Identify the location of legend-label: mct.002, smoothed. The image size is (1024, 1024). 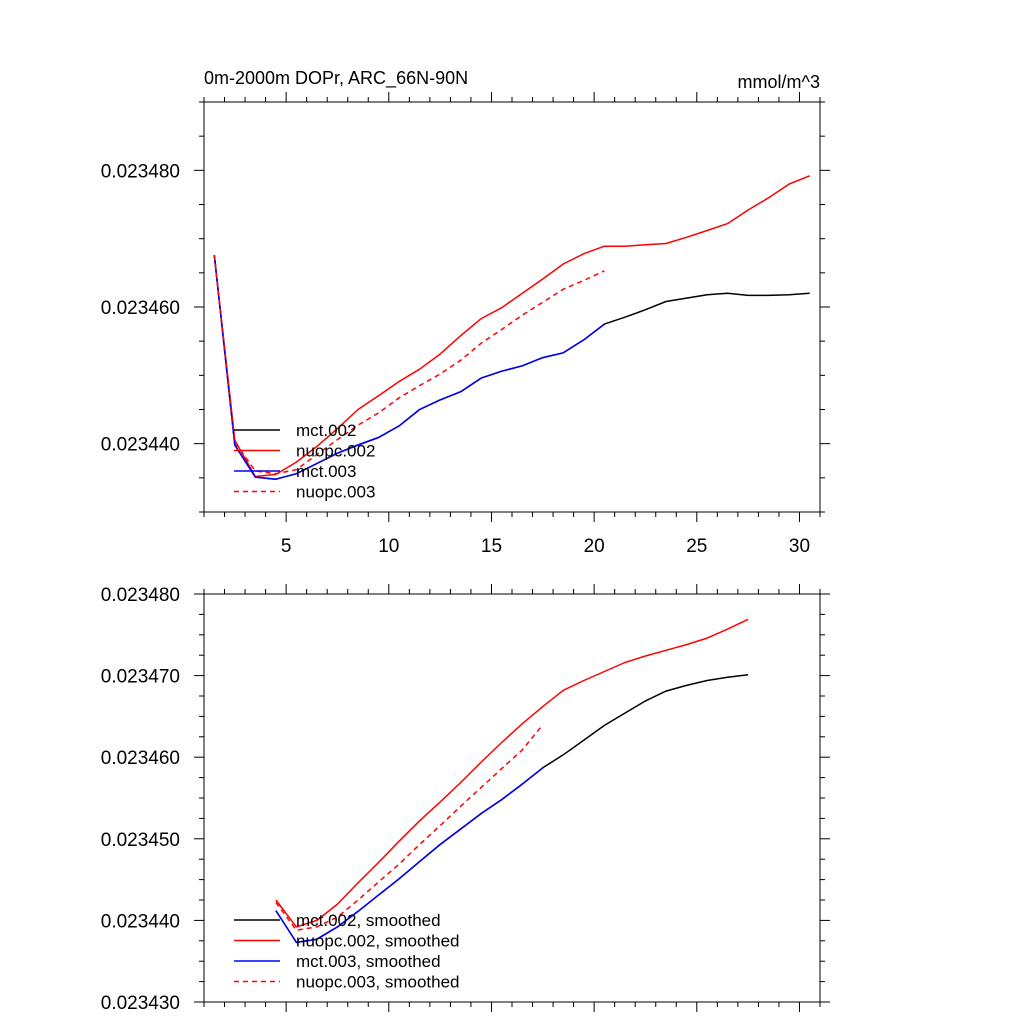
(368, 920).